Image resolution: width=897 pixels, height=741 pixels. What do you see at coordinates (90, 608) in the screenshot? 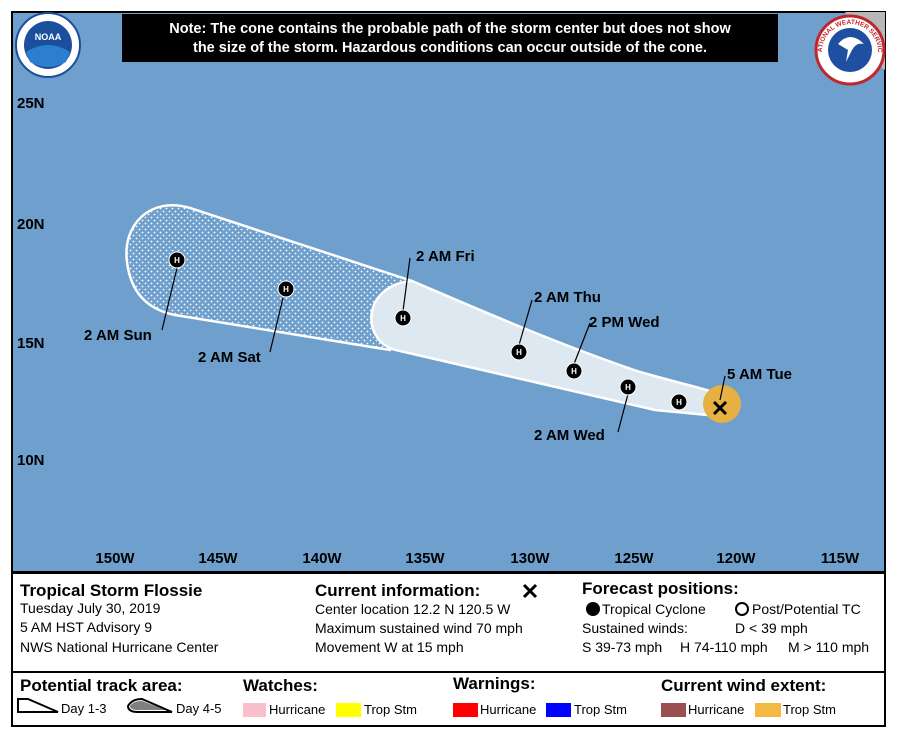
I see `storm-date: Tuesday July 30, 2019` at bounding box center [90, 608].